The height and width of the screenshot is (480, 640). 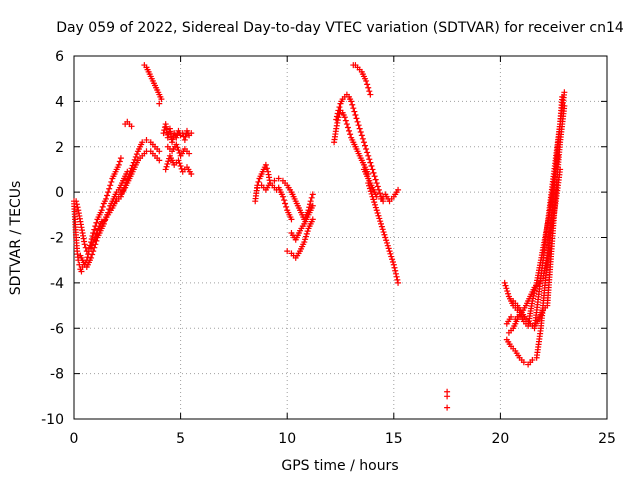 What do you see at coordinates (57, 239) in the screenshot?
I see `y-tick-label: -2` at bounding box center [57, 239].